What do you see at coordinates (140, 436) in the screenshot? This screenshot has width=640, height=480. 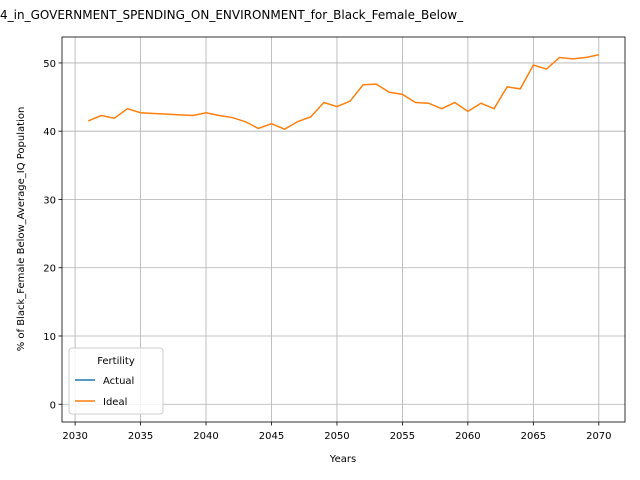 I see `x-tick-label: 2035` at bounding box center [140, 436].